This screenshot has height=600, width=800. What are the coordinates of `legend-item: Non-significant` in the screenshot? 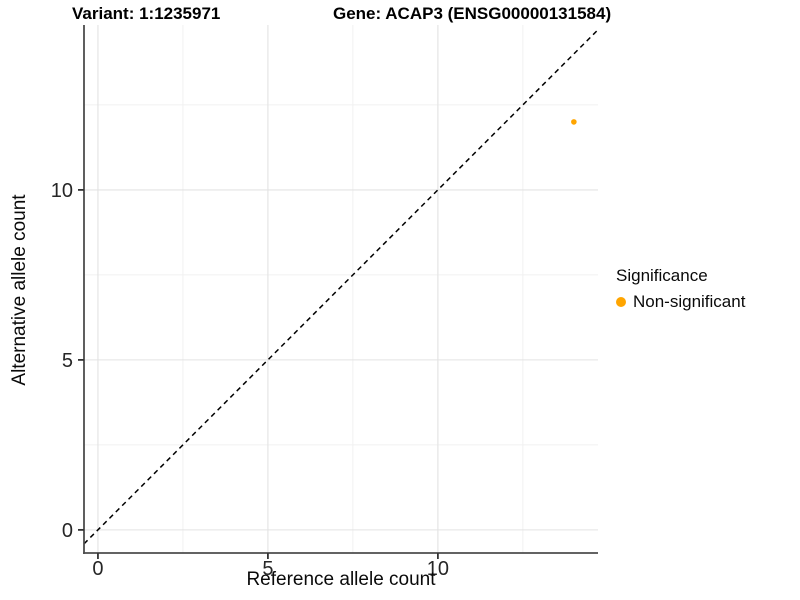 It's located at (680, 302).